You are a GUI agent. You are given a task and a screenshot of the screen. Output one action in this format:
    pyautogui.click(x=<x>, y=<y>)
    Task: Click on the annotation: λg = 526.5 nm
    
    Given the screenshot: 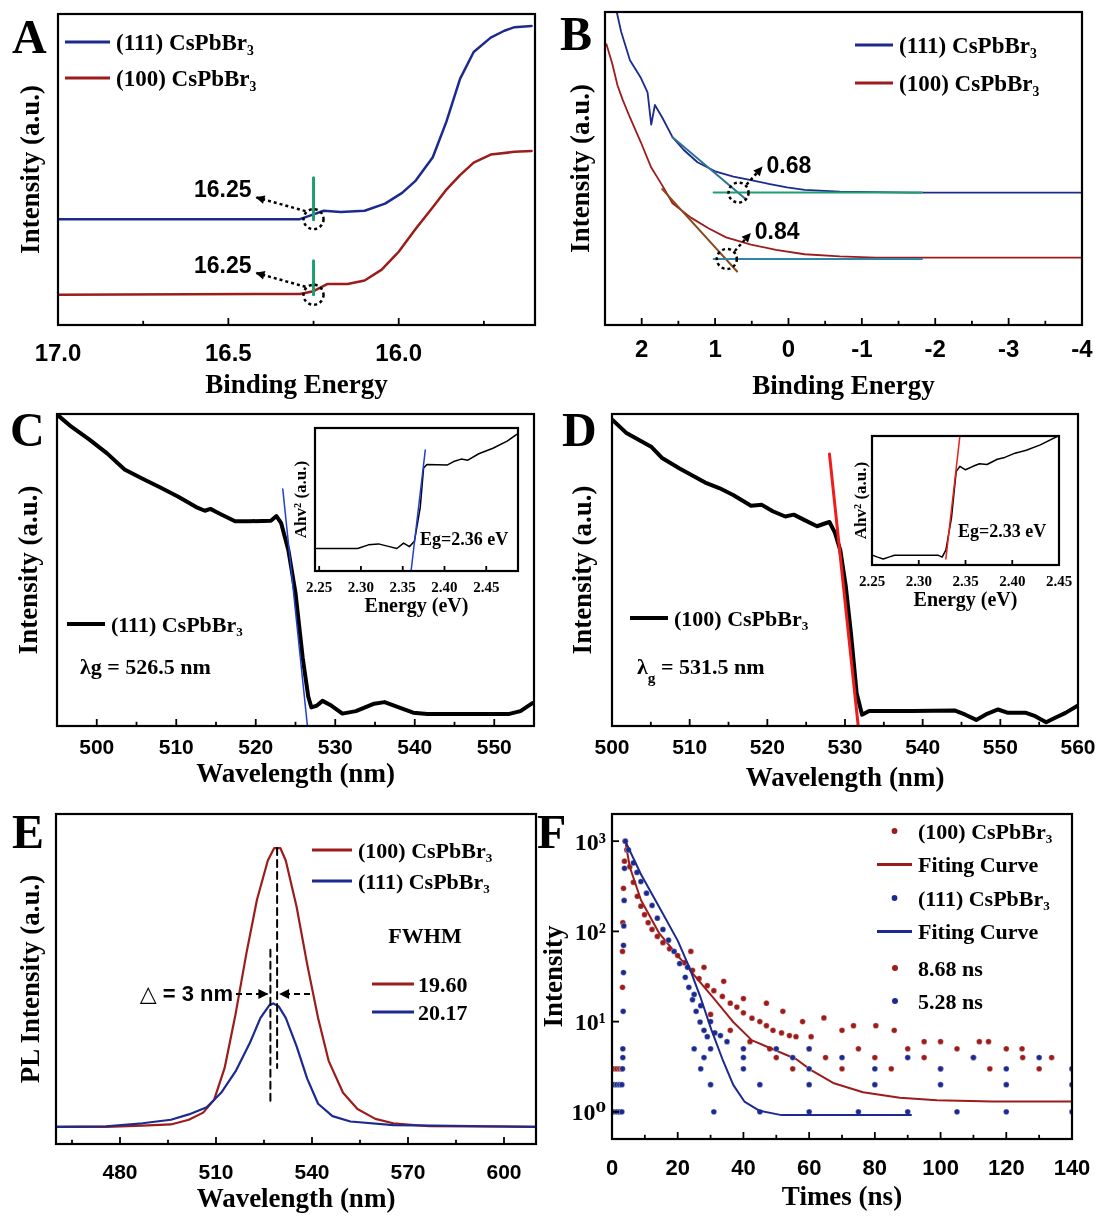 What is the action you would take?
    pyautogui.click(x=145, y=666)
    